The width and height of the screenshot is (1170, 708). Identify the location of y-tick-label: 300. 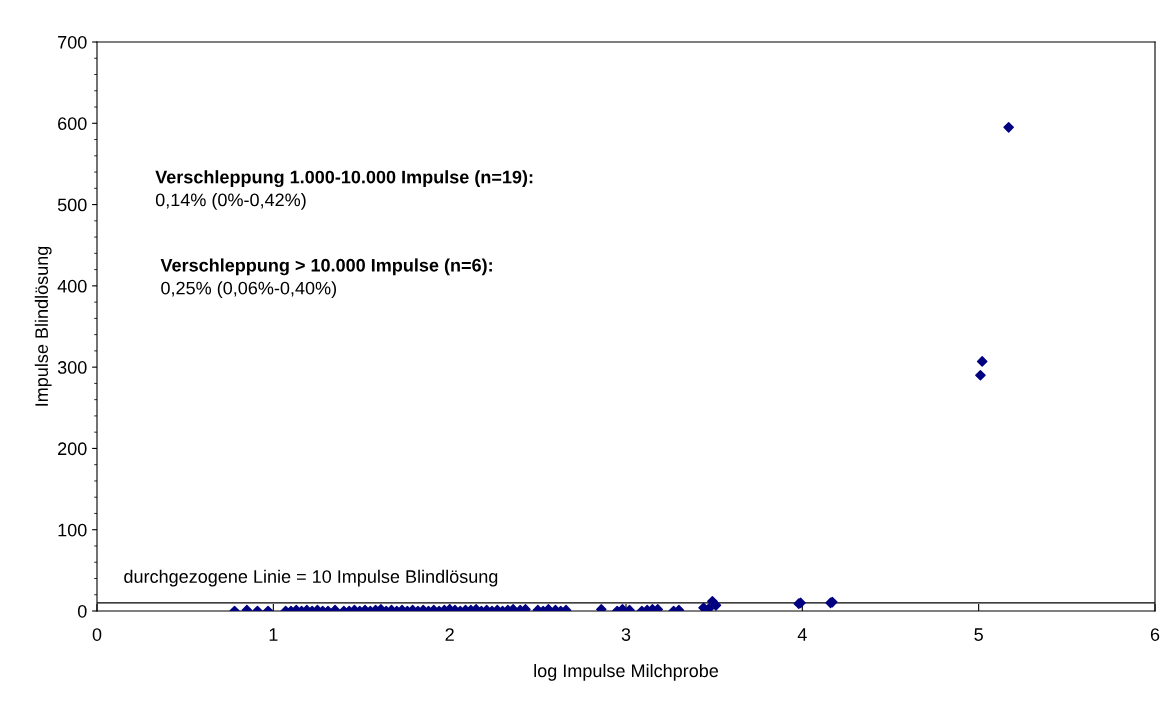
(72, 367).